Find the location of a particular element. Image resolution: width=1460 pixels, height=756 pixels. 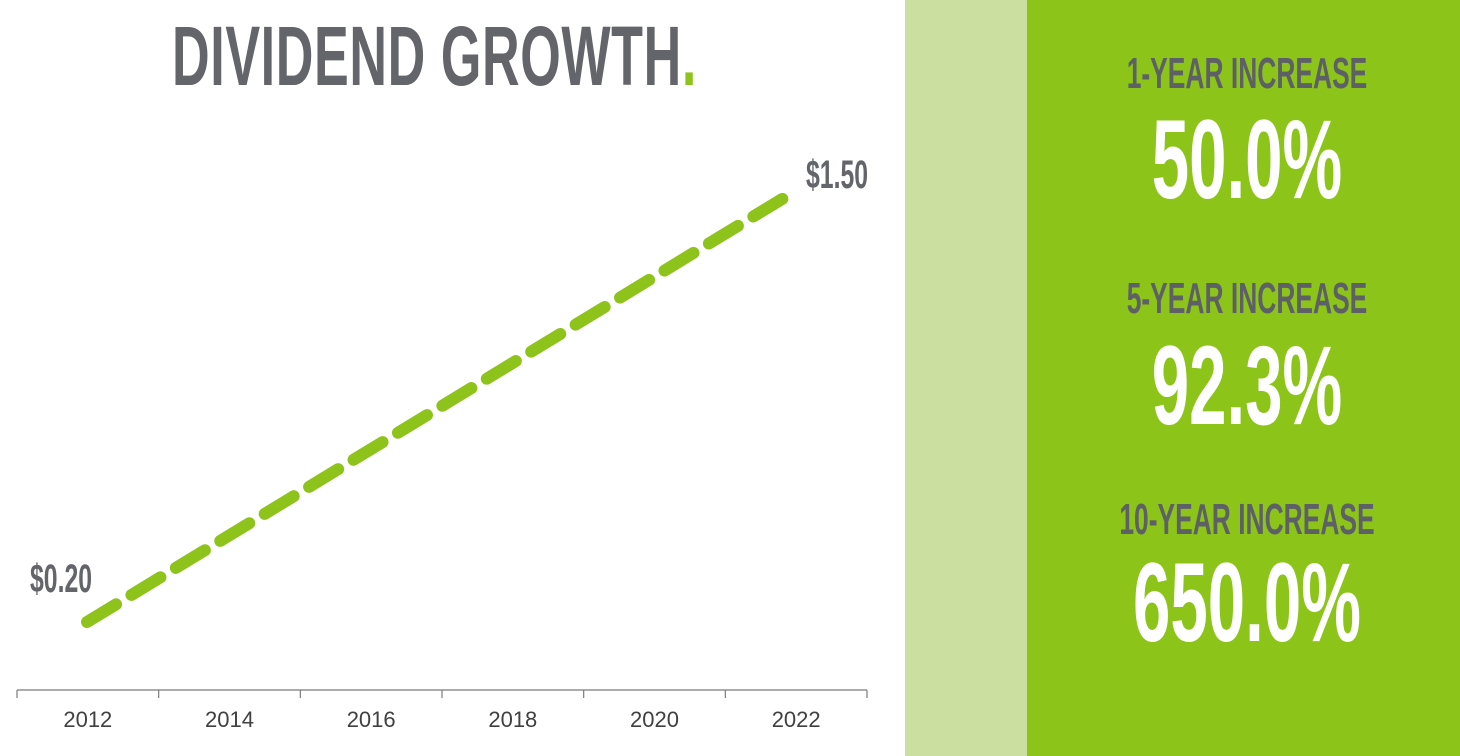

x-tick-label: 2022 is located at coordinates (796, 719).